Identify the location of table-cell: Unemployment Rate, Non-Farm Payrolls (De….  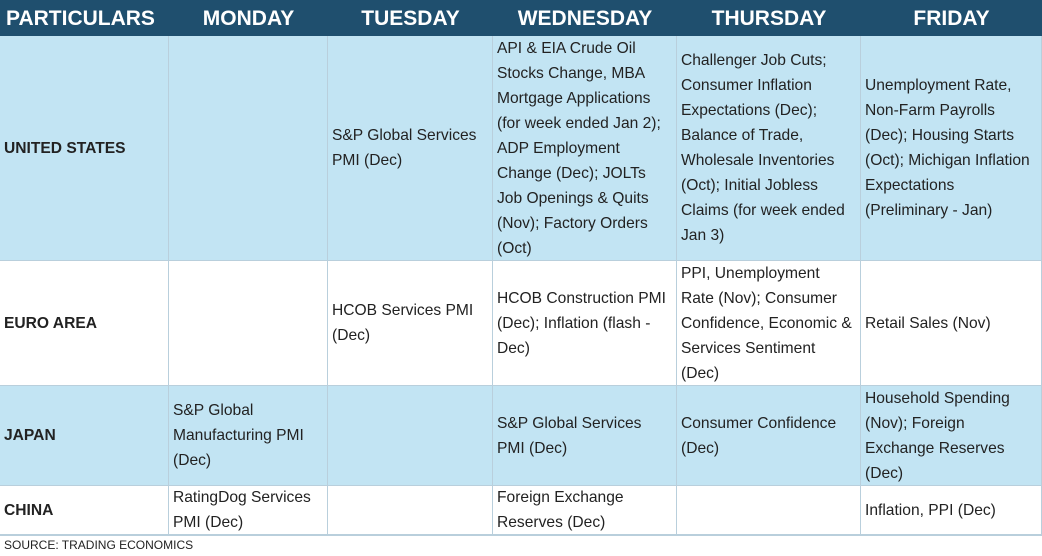
(951, 148).